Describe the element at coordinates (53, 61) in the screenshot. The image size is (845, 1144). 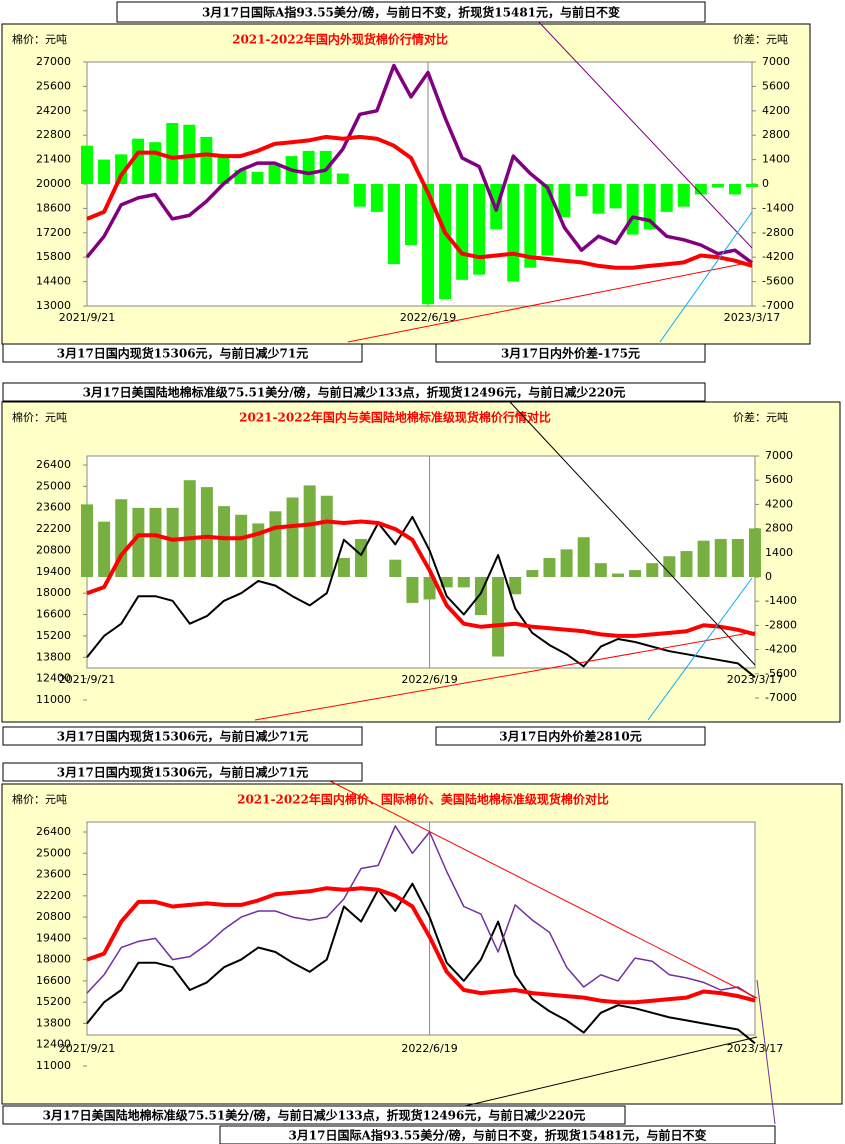
I see `y-tick-label: 27000` at that location.